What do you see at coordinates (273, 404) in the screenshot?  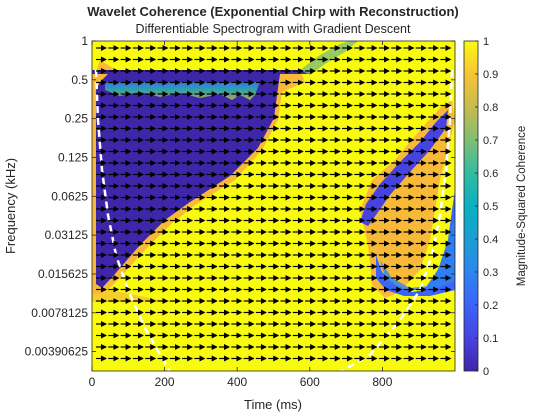 I see `x-axis-label: Time (ms)` at bounding box center [273, 404].